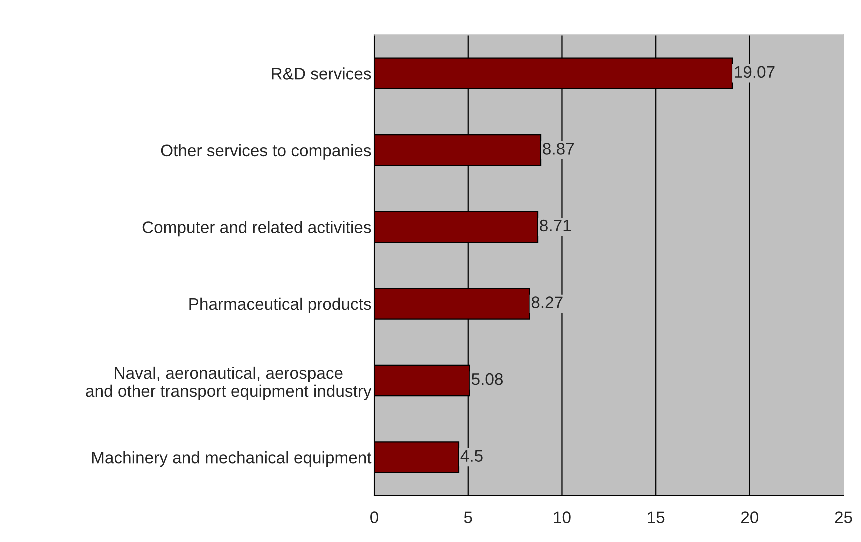 This screenshot has height=542, width=861. I want to click on y-tick-label: Other services to companies, so click(266, 152).